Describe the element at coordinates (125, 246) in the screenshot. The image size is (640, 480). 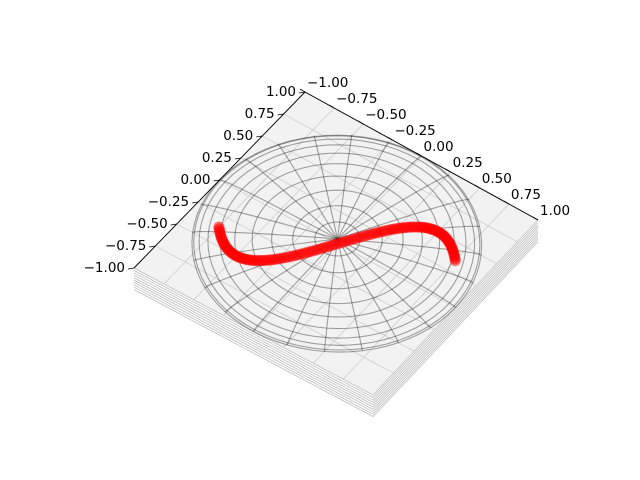
I see `y-tick-label: −0.75` at that location.